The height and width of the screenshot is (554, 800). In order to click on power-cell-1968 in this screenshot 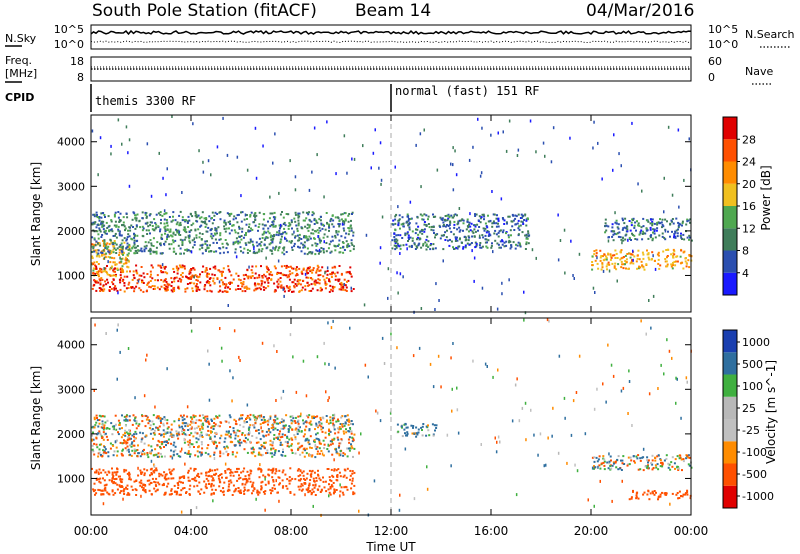, I will do `click(491, 245)`.